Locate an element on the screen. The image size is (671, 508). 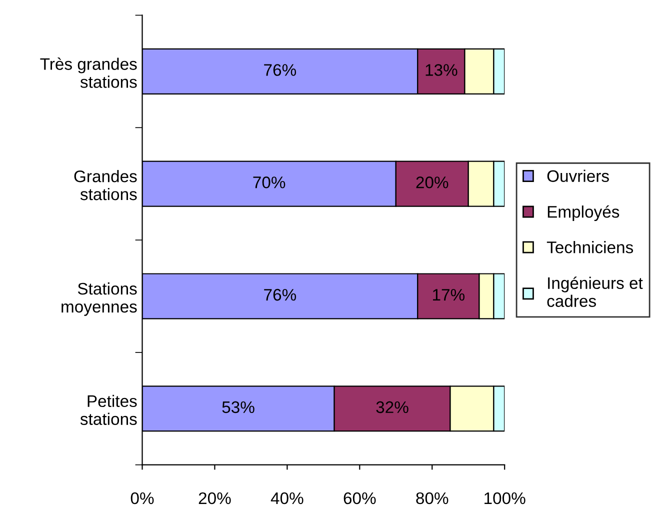
legend-label: Techniciens is located at coordinates (590, 247).